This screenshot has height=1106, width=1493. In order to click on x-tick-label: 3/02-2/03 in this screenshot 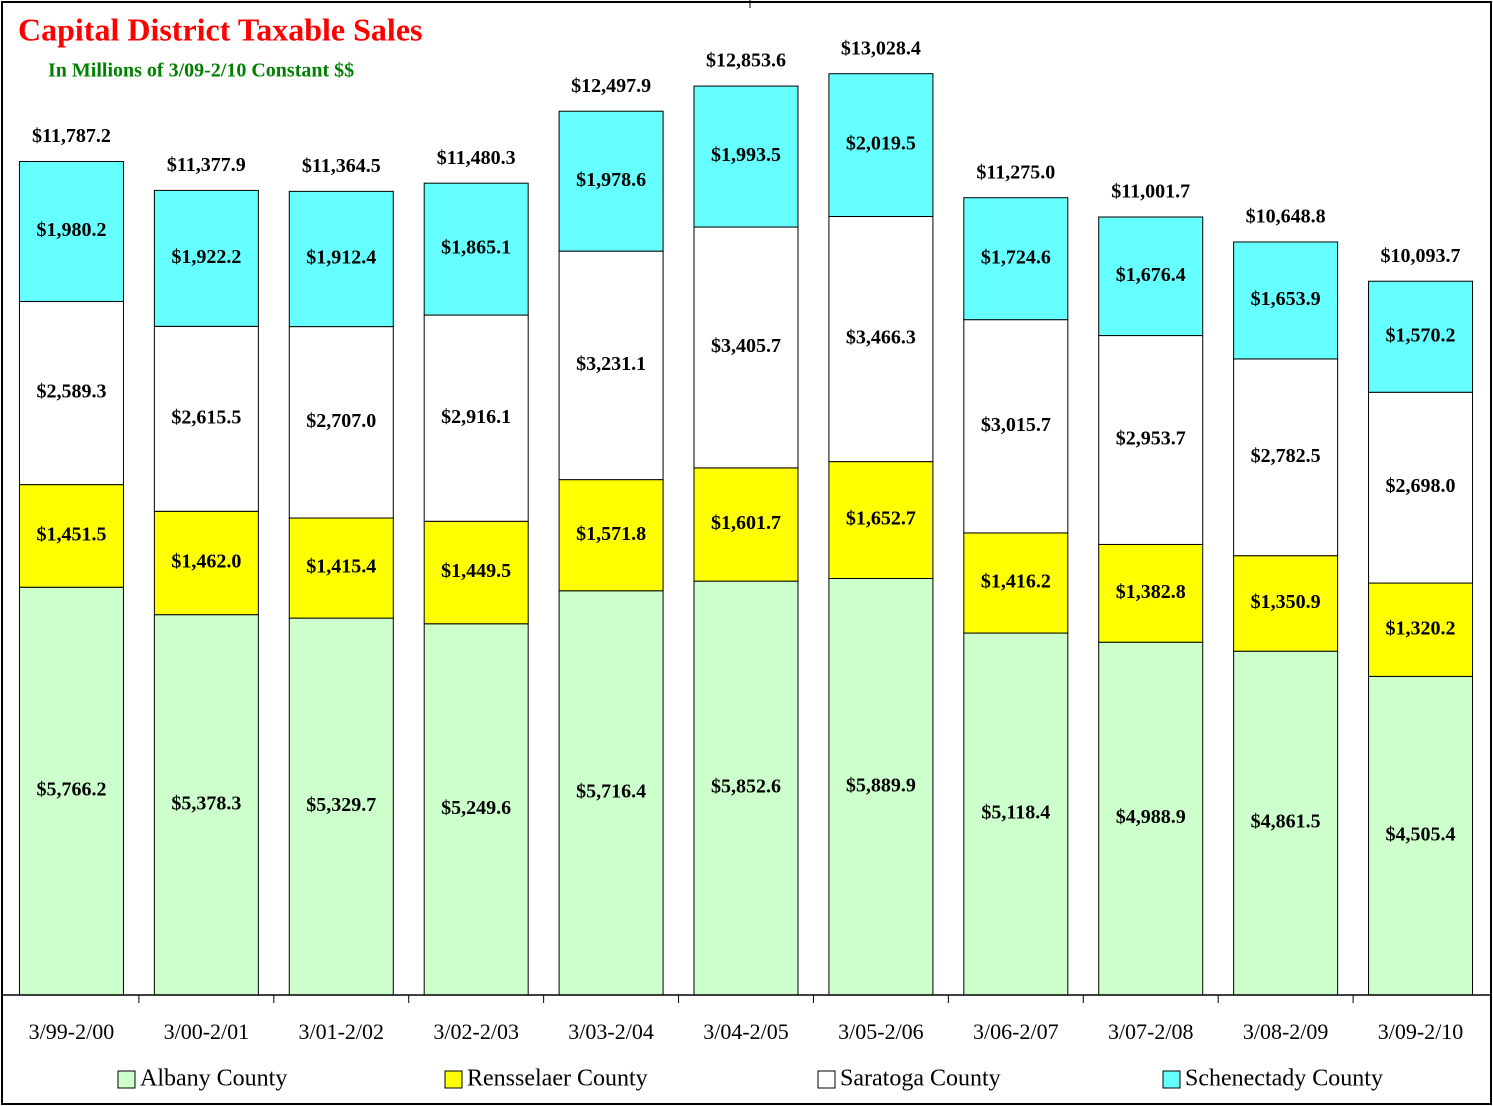, I will do `click(476, 1031)`.